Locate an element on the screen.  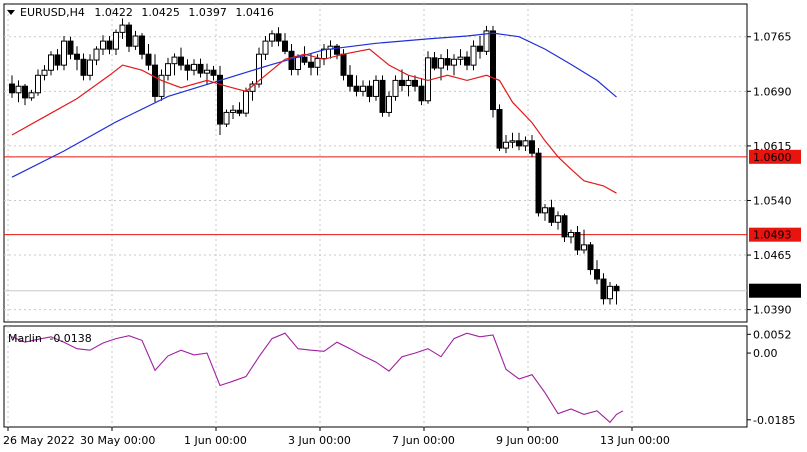
oscillator-name: Marlin is located at coordinates (25, 338).